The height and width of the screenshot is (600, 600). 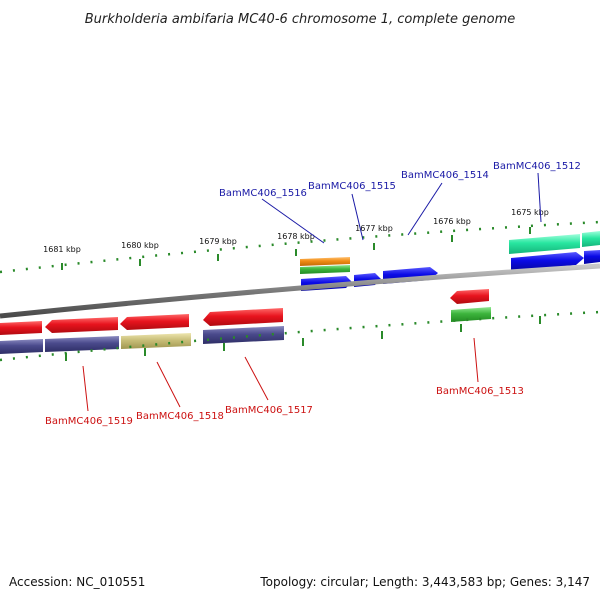 I want to click on forward-callout-lines, so click(x=401, y=208).